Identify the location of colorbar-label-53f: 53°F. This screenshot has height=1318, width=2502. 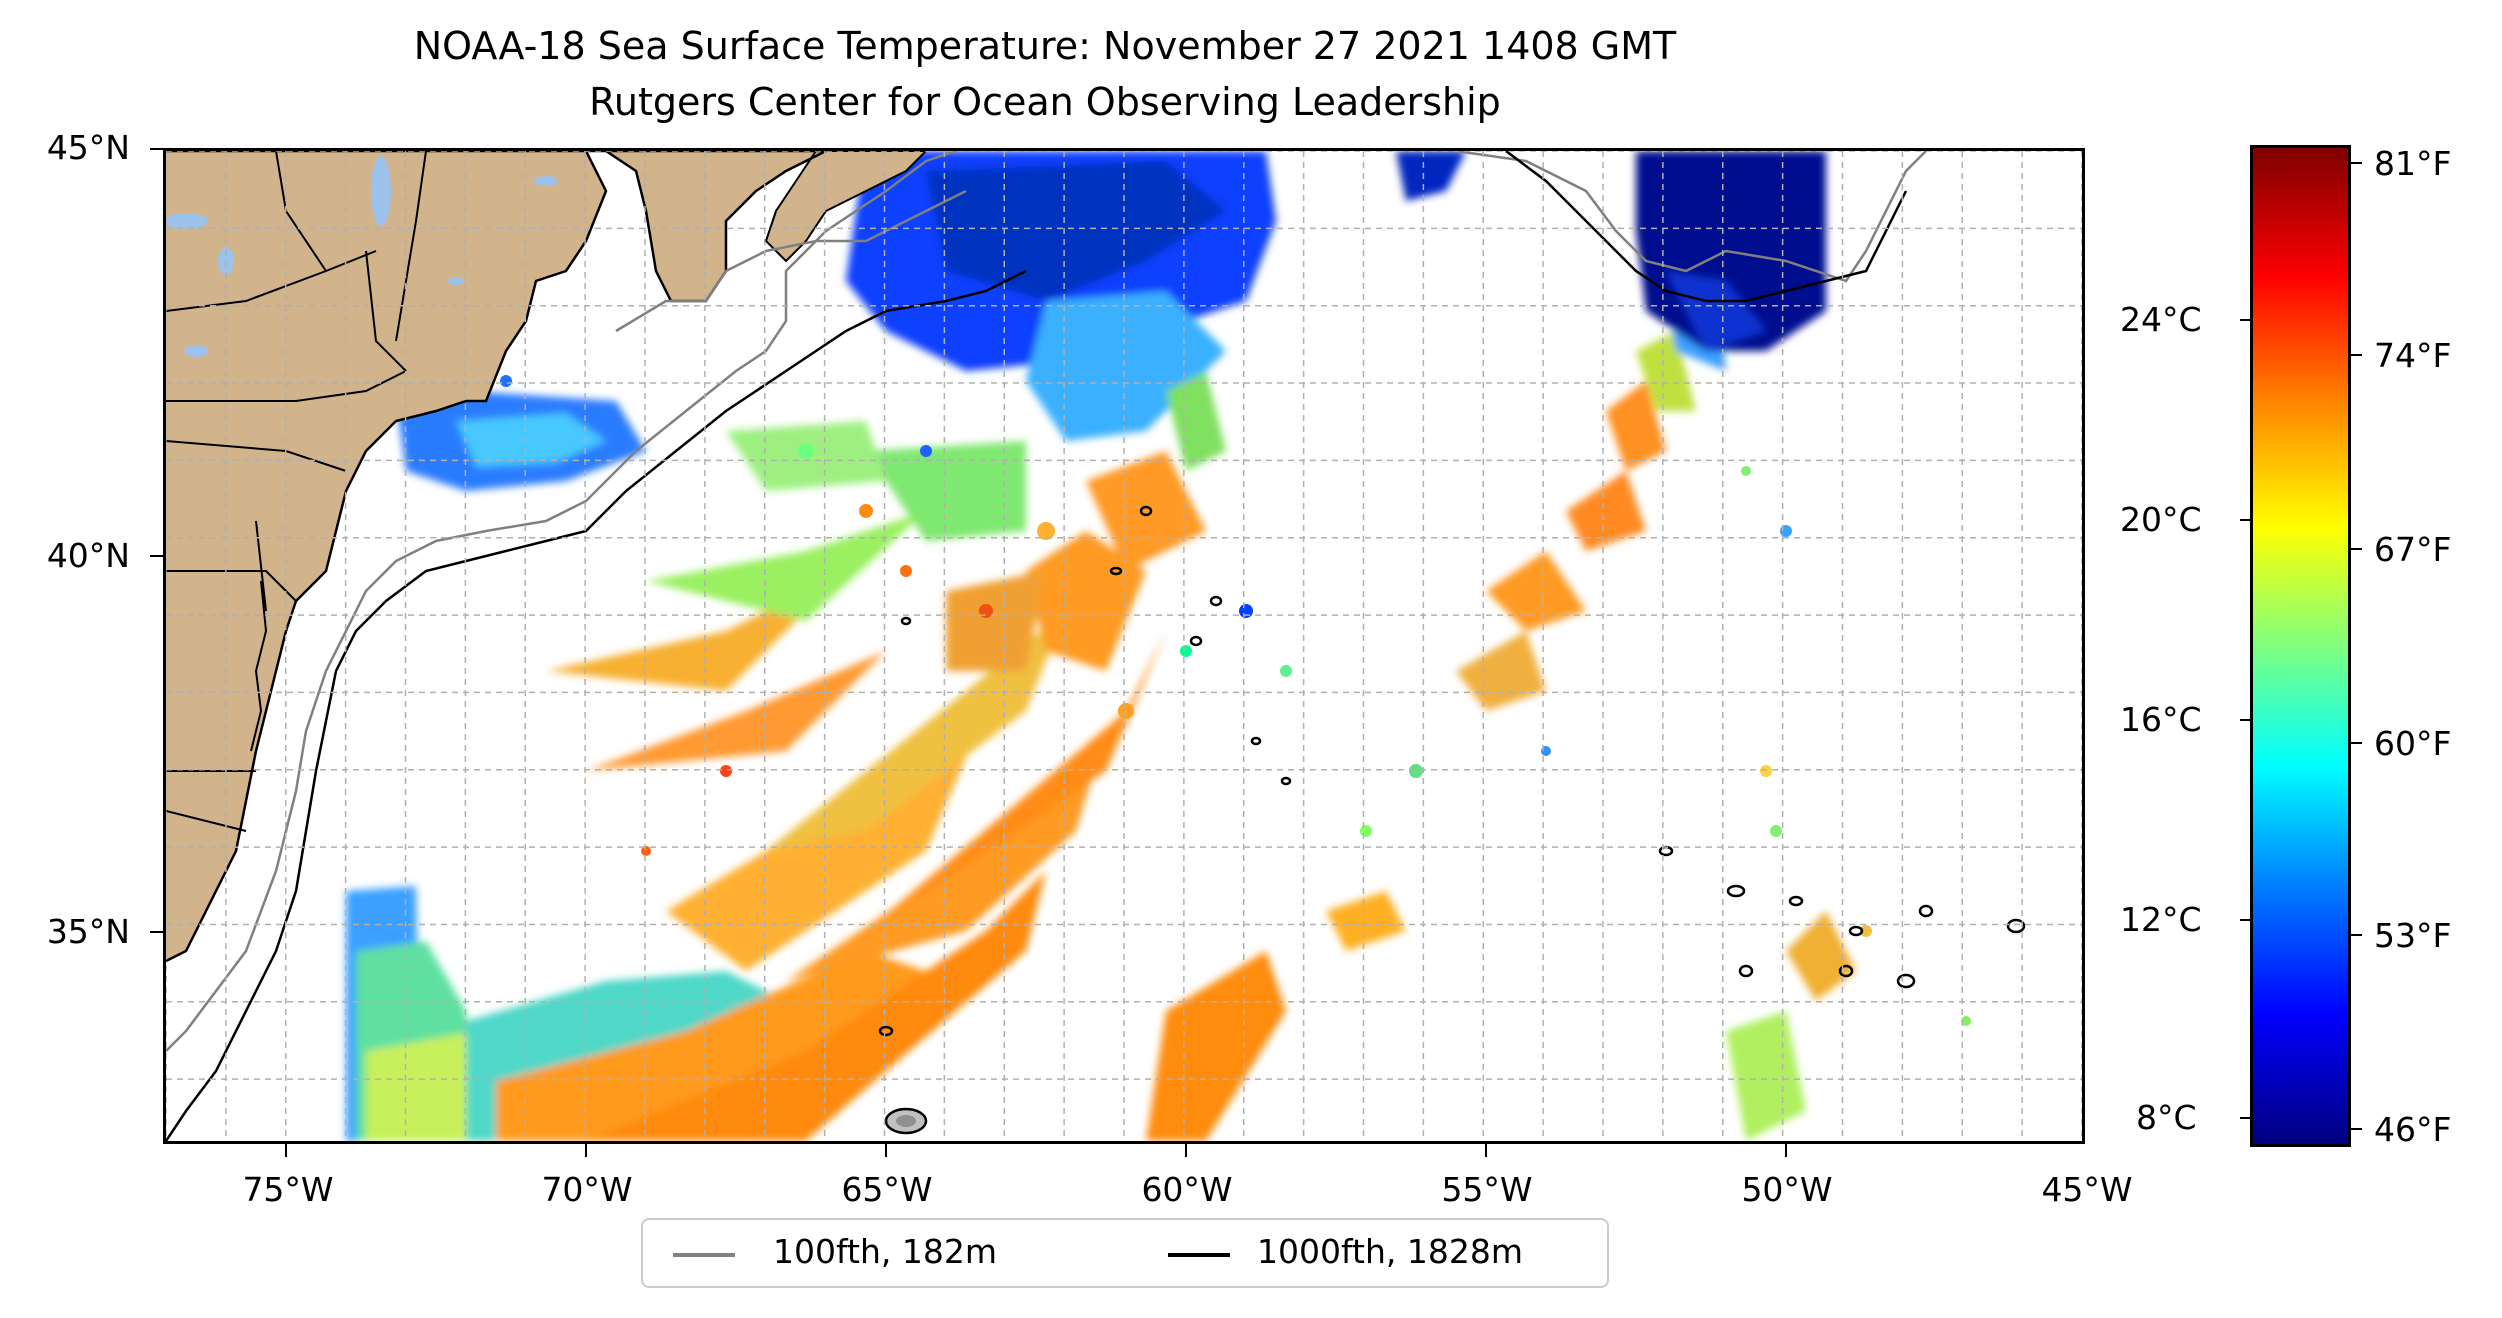
(2413, 935).